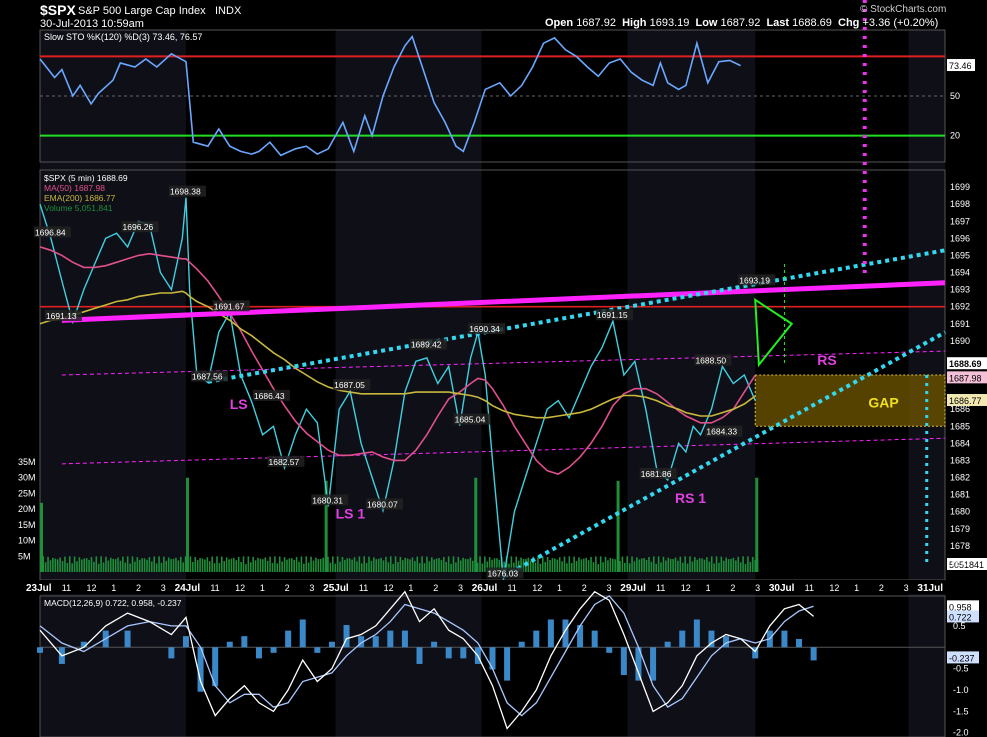  Describe the element at coordinates (113, 603) in the screenshot. I see `macd-title: MACD(12,26,9) 0.722, 0.958, -0.237` at that location.